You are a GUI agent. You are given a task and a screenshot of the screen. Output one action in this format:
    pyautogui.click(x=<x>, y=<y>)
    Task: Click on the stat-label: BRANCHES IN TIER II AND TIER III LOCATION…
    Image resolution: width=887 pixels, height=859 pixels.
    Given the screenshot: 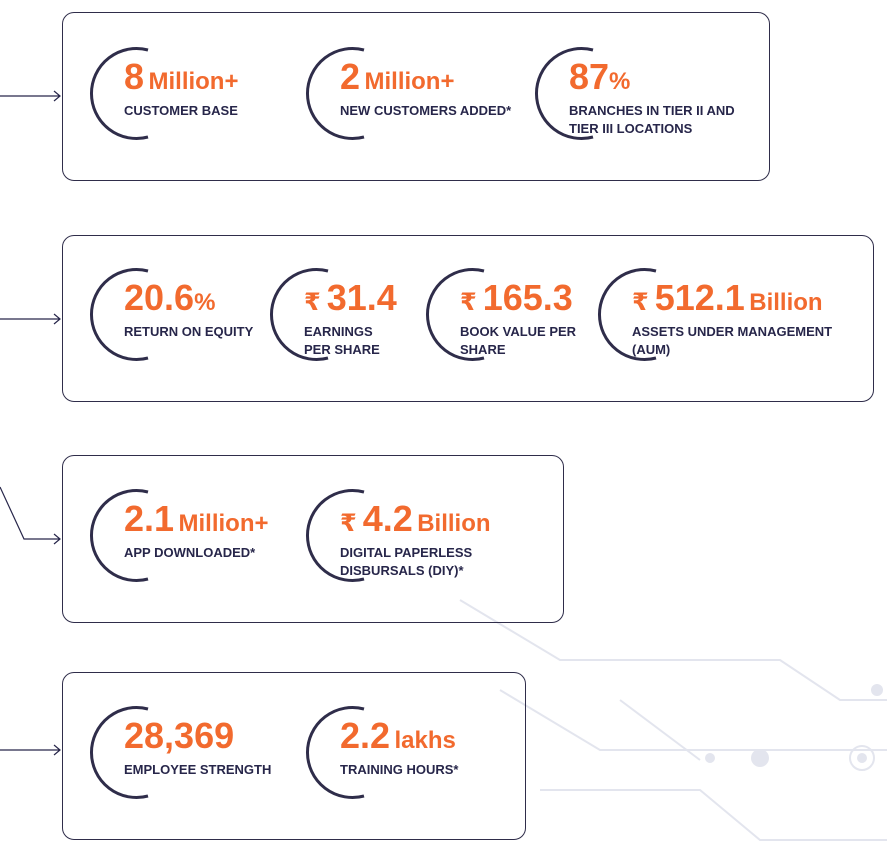 What is the action you would take?
    pyautogui.click(x=652, y=119)
    